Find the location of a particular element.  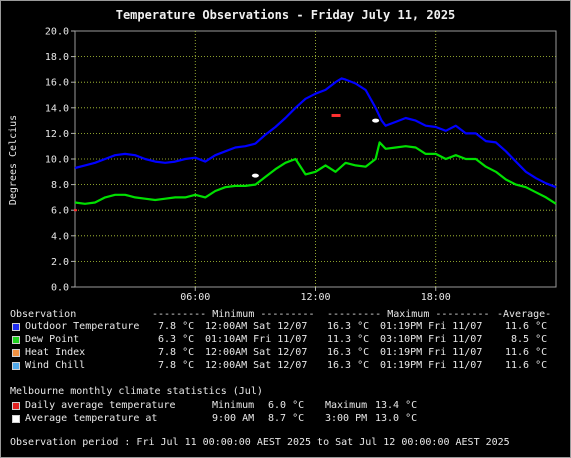

legend-max: 11.3 °C is located at coordinates (348, 339).